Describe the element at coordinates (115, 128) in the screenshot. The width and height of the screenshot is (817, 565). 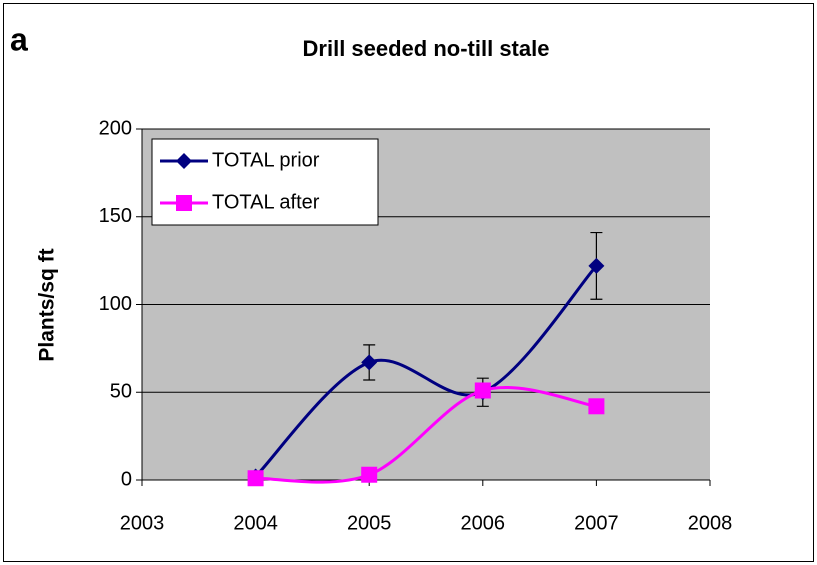
I see `y-tick-label: 200` at that location.